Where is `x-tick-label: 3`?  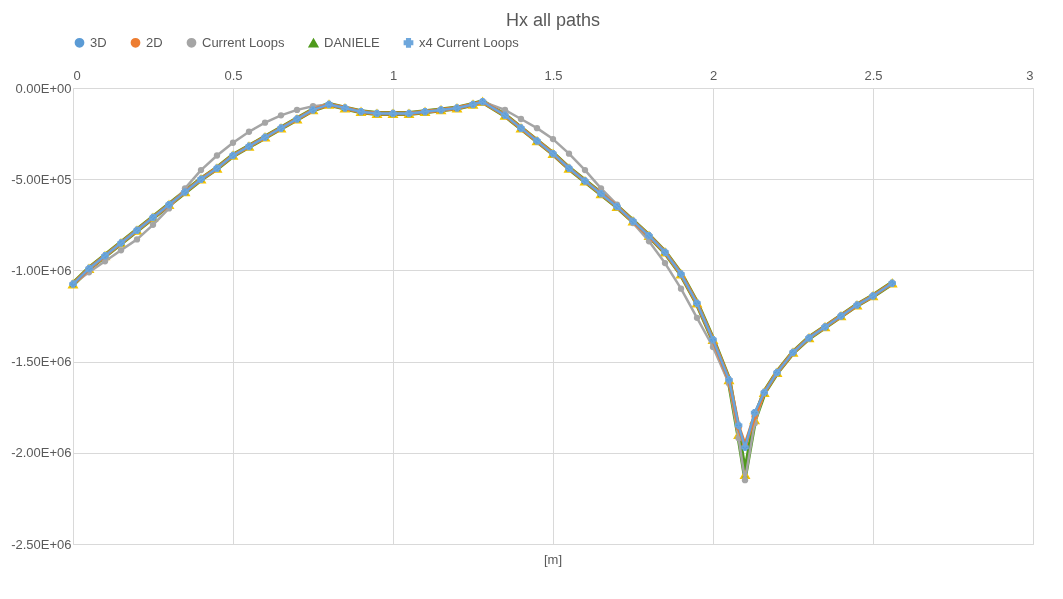 x-tick-label: 3 is located at coordinates (1030, 75).